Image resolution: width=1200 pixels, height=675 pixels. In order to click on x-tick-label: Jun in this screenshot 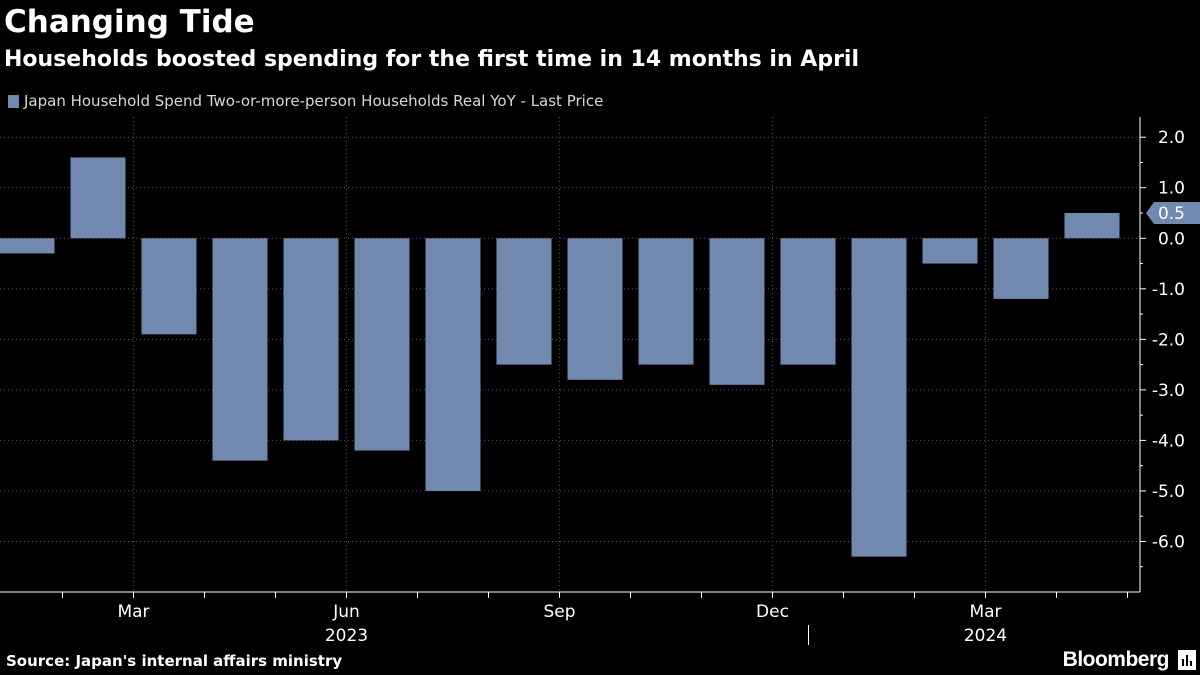, I will do `click(346, 612)`.